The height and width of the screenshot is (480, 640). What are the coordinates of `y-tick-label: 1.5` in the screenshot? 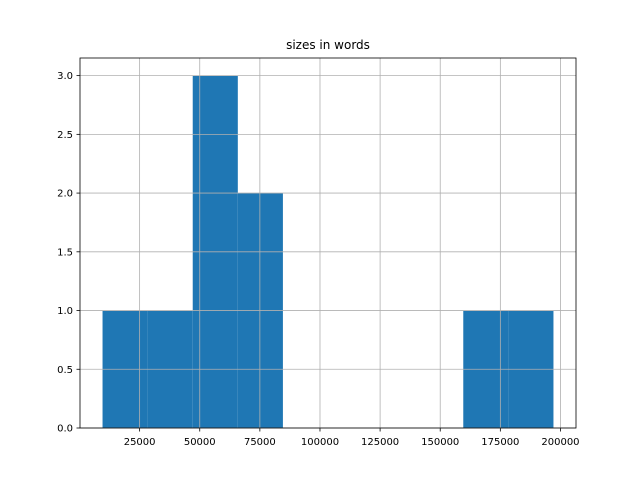 It's located at (65, 252).